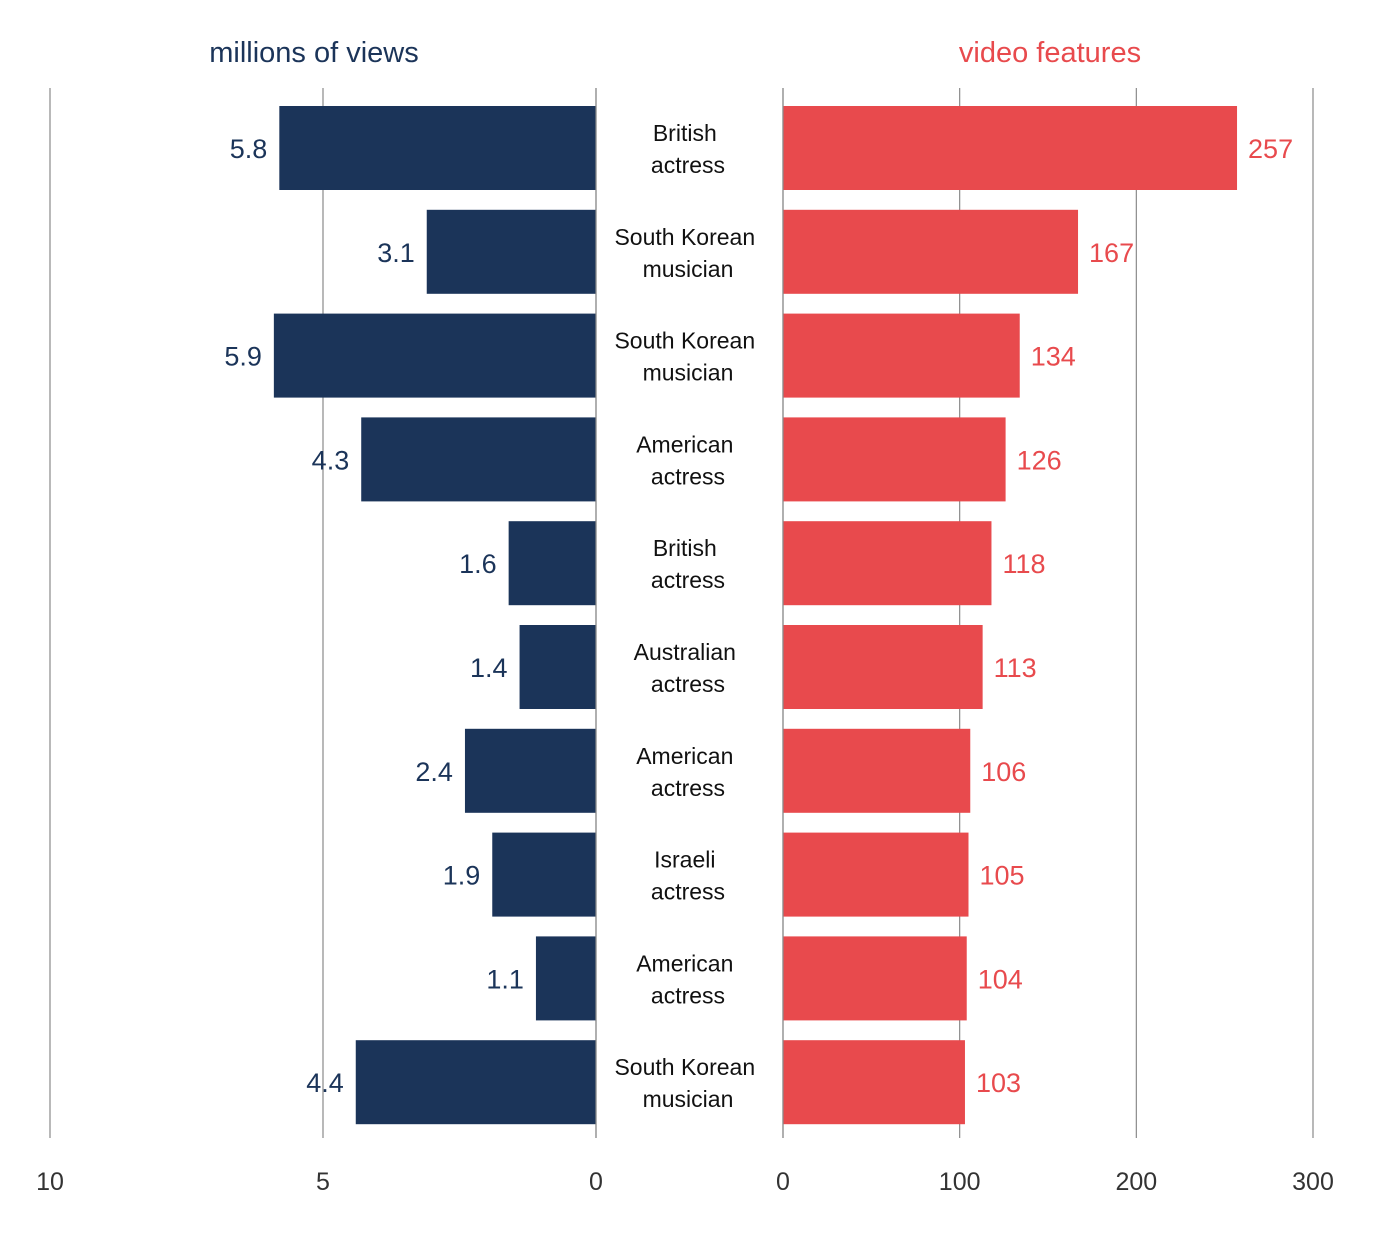 The height and width of the screenshot is (1240, 1382). What do you see at coordinates (688, 876) in the screenshot?
I see `category-label-8: Israeli actress` at bounding box center [688, 876].